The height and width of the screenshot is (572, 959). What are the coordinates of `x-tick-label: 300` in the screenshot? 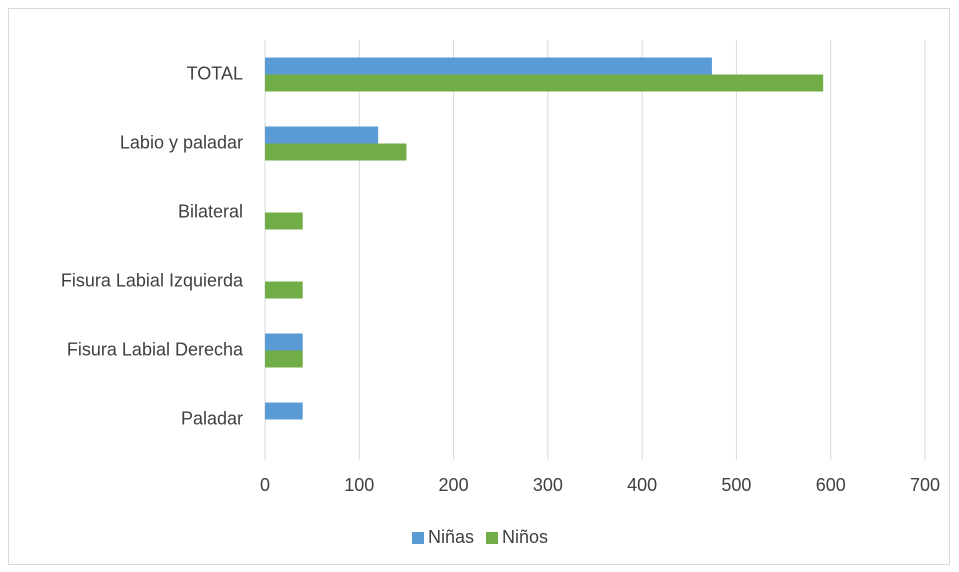 It's located at (548, 485).